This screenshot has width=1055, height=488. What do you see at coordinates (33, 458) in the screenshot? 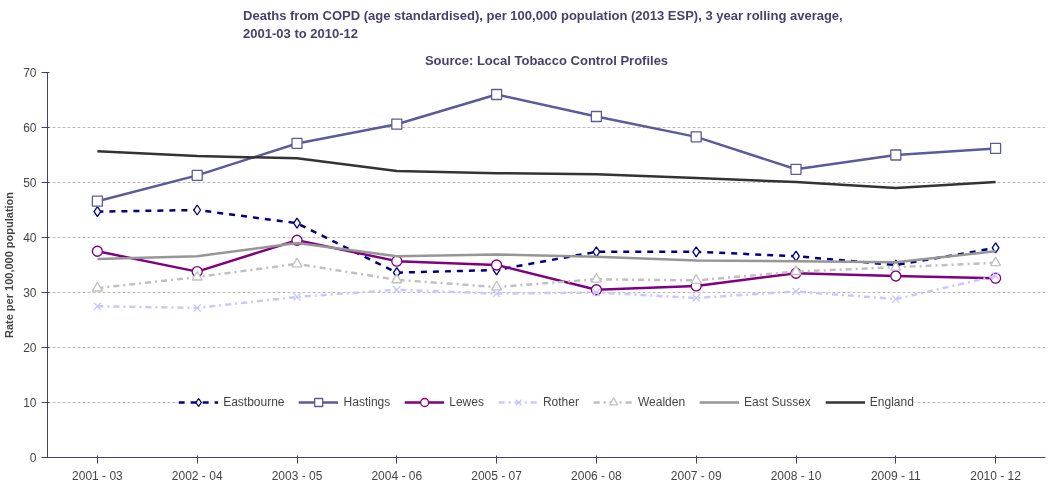
I see `y-tick-label: 0` at bounding box center [33, 458].